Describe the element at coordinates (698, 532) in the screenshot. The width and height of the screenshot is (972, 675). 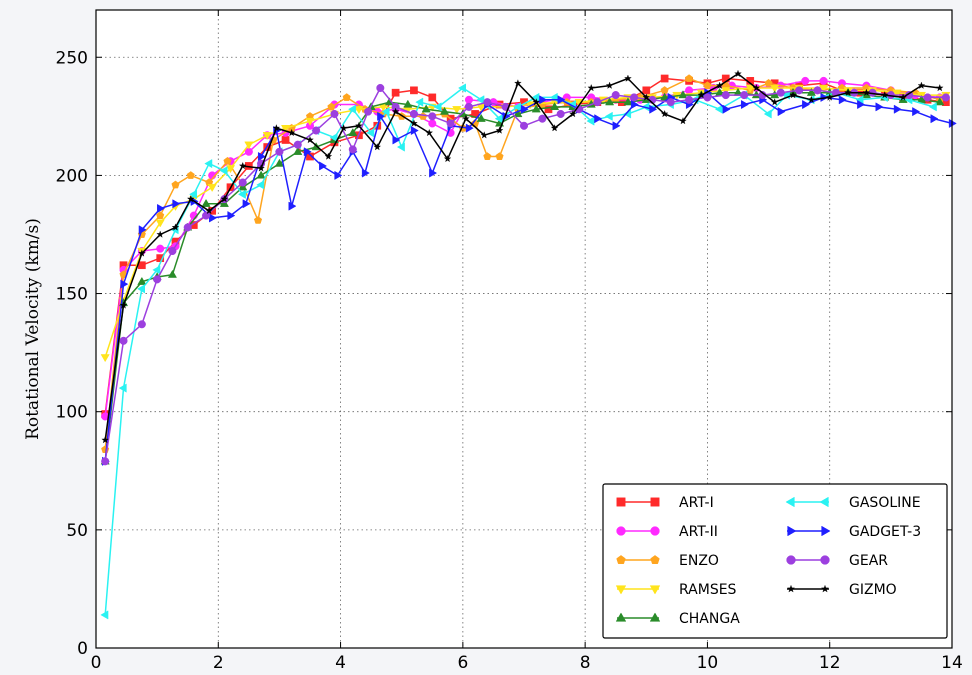
I see `legend-label: ART-II` at that location.